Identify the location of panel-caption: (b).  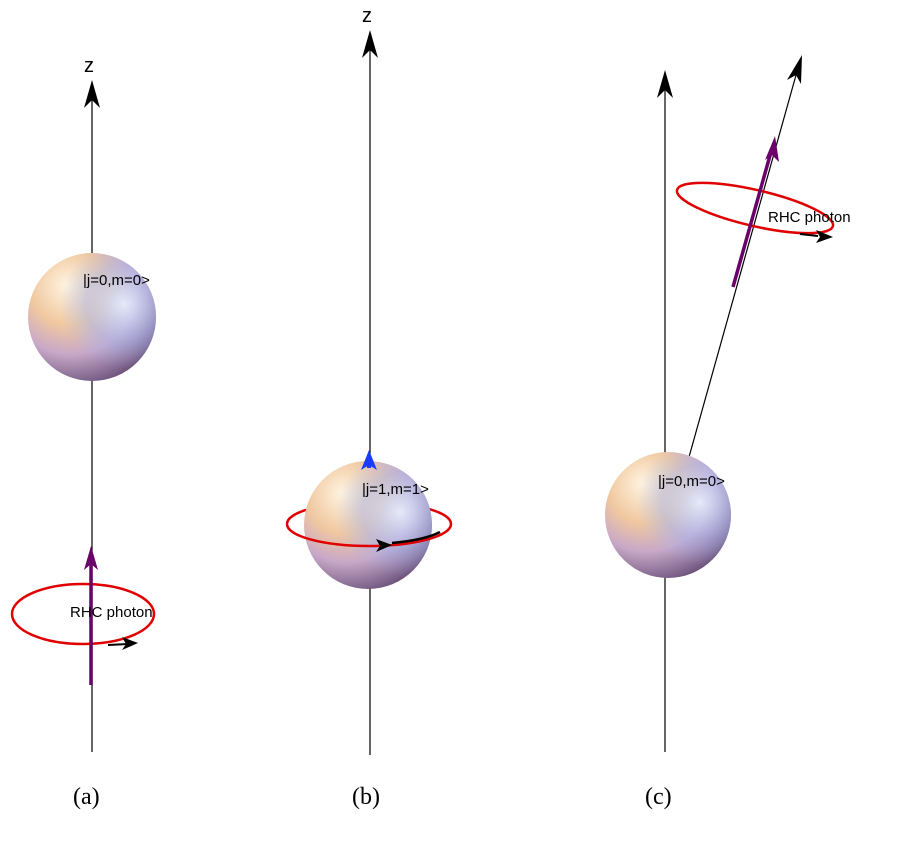
(366, 797).